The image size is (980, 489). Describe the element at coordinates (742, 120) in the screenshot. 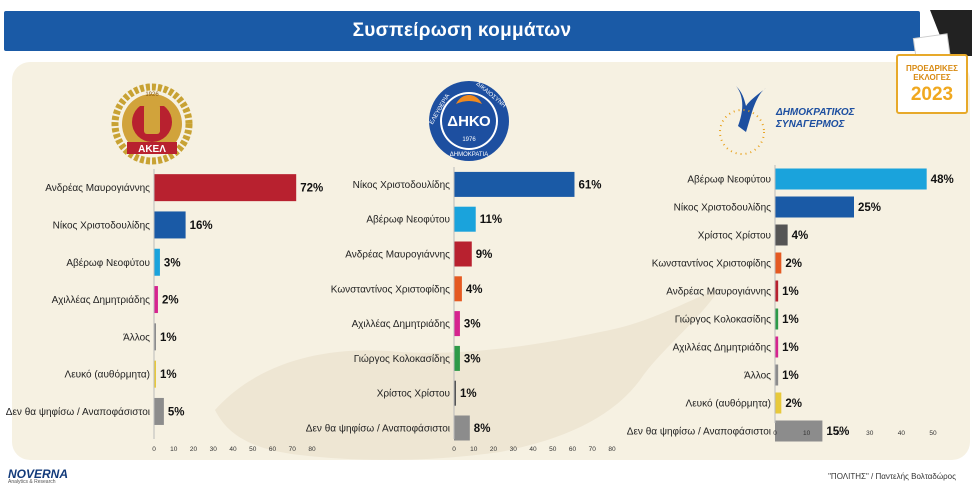

I see `disy-logo` at that location.